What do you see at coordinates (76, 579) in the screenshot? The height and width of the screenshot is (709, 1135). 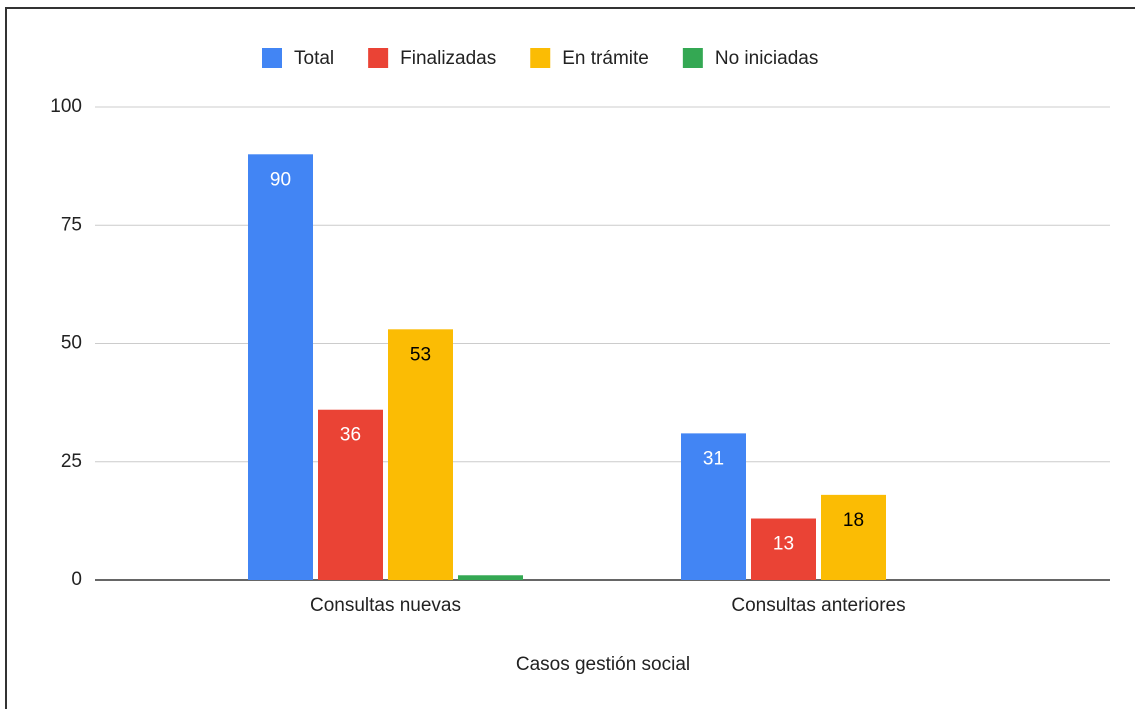 I see `y-tick-label: 0` at bounding box center [76, 579].